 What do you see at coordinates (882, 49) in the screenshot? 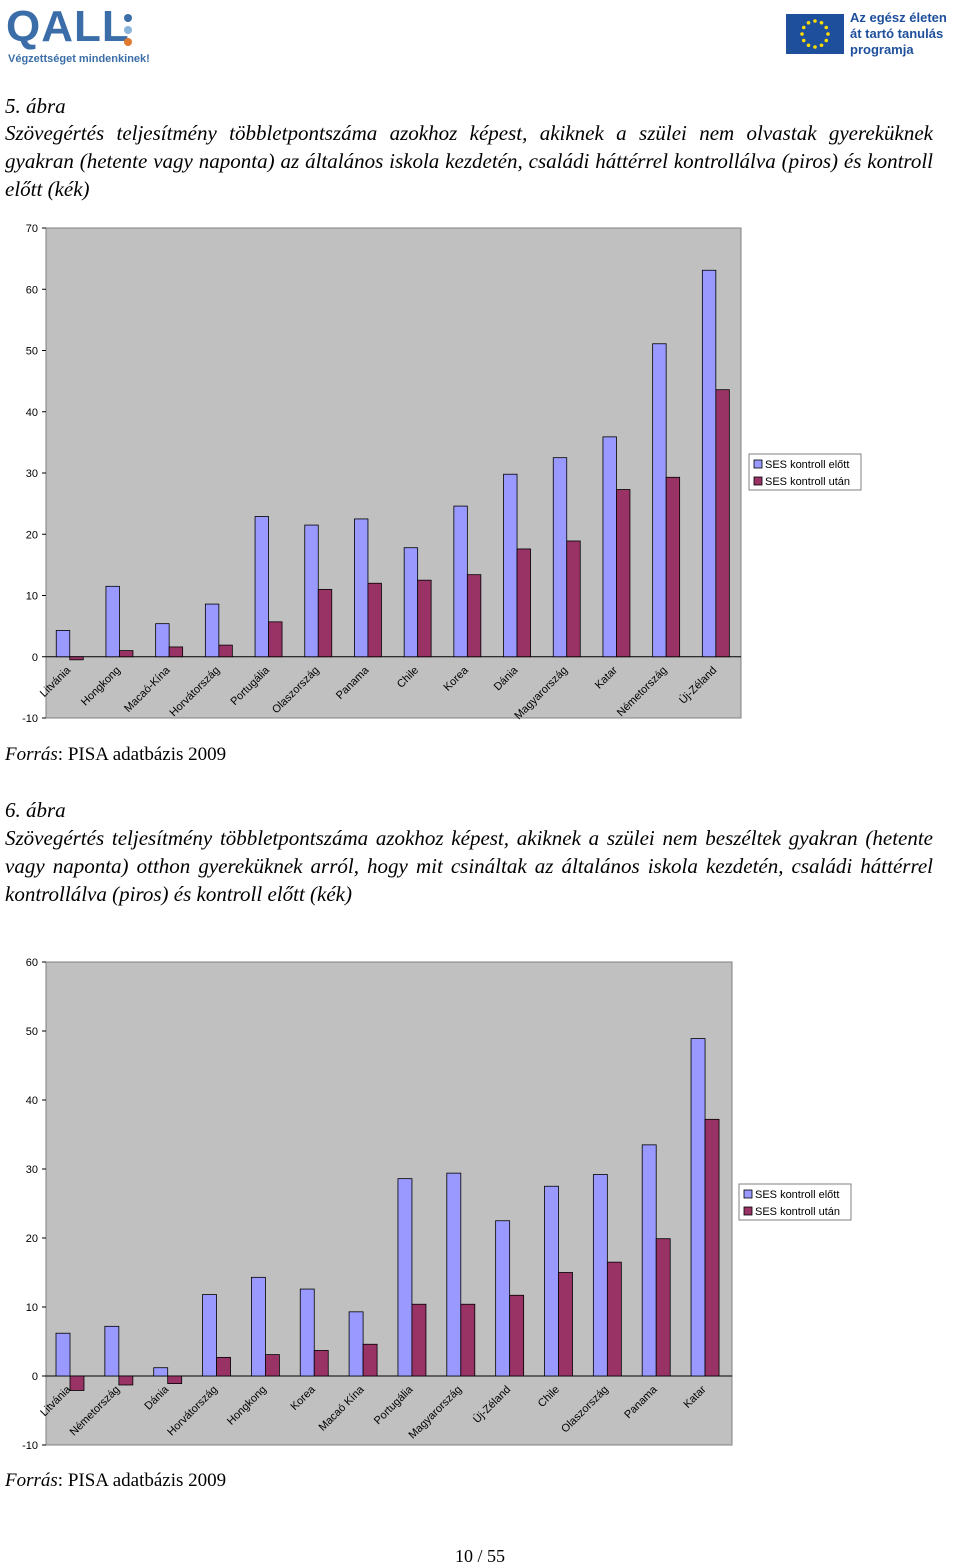
I see `eu-program-line: programja` at bounding box center [882, 49].